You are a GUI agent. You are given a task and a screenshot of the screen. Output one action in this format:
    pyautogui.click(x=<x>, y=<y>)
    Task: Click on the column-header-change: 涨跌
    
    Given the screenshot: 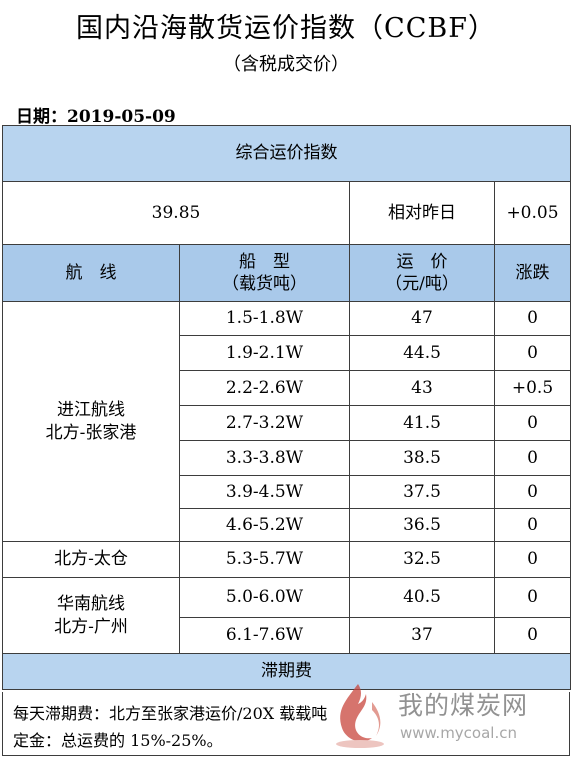 What is the action you would take?
    pyautogui.click(x=532, y=273)
    